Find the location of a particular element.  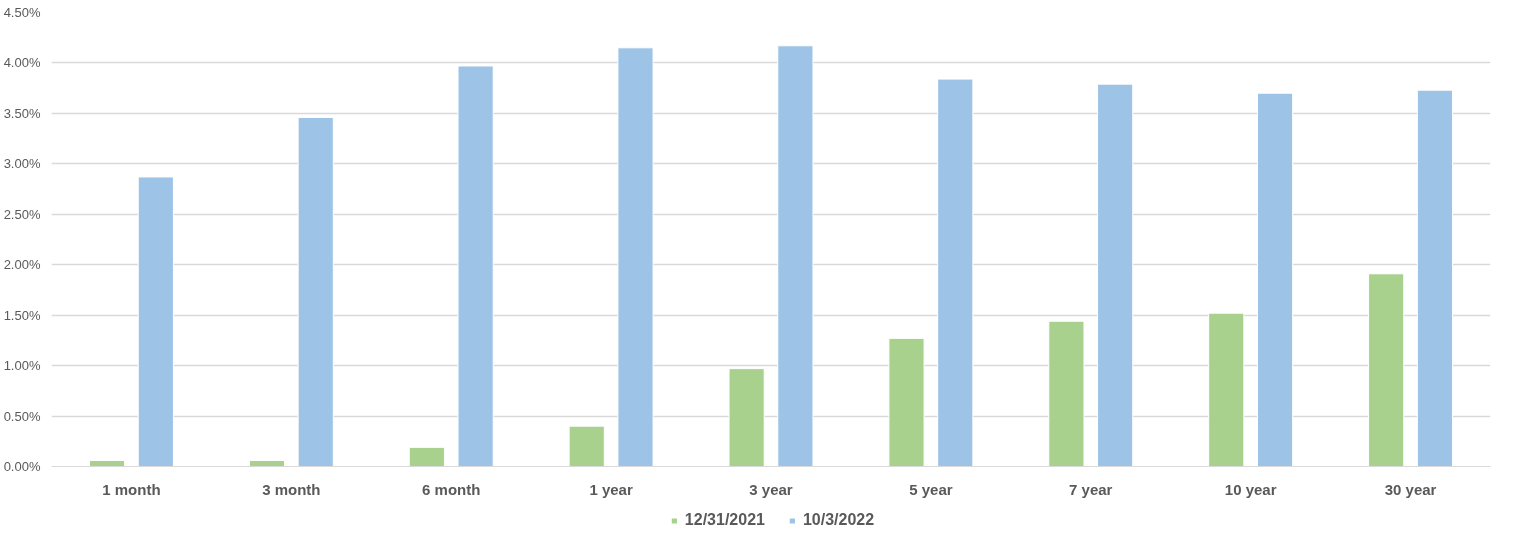

x-tick-label: 1 year is located at coordinates (611, 489).